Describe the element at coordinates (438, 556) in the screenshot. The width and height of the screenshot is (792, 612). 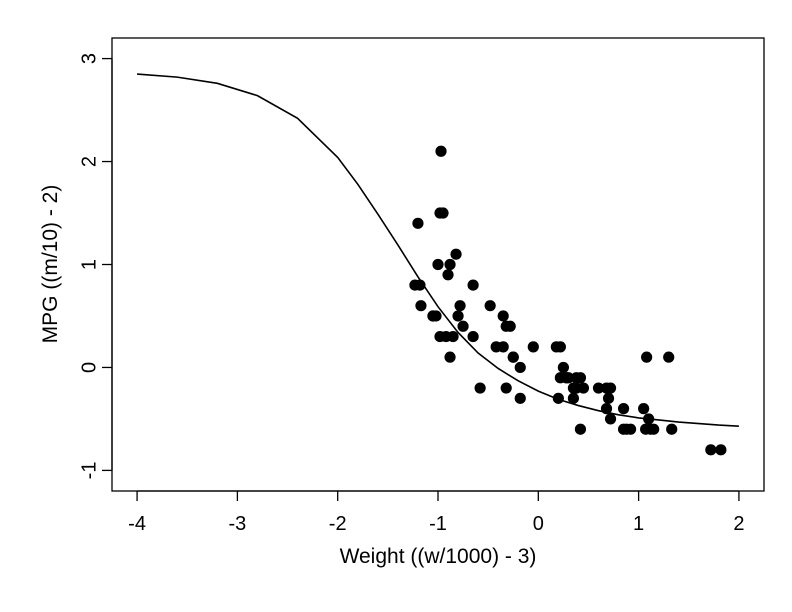
I see `x-axis-label: Weight ((w/1000) - 3)` at that location.